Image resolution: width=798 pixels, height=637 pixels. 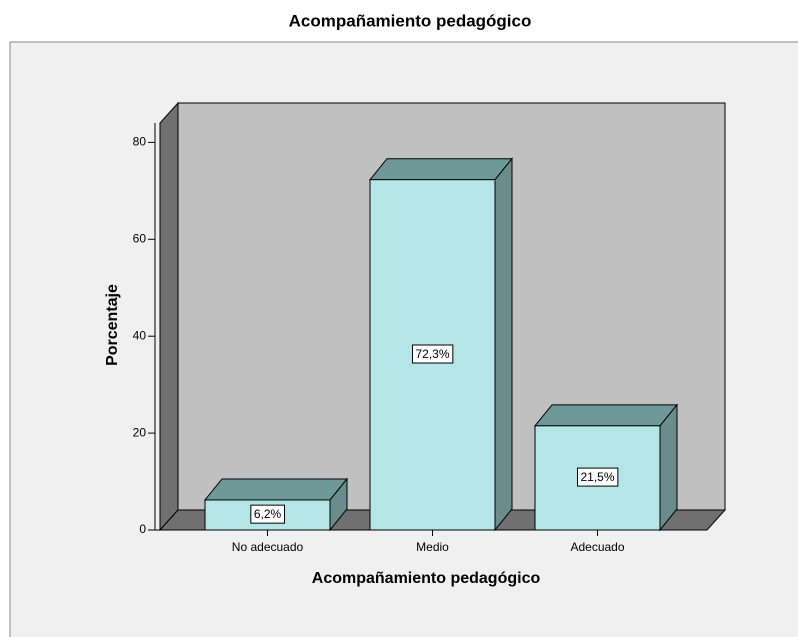 What do you see at coordinates (268, 547) in the screenshot?
I see `x-tick-label: No adecuado` at bounding box center [268, 547].